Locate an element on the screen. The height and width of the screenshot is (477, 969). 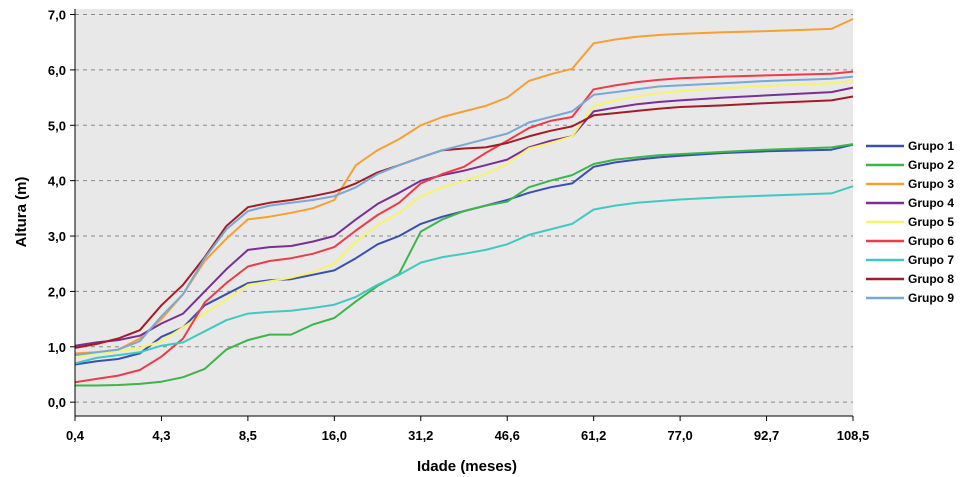
y-tick-label: 1,0 is located at coordinates (57, 347).